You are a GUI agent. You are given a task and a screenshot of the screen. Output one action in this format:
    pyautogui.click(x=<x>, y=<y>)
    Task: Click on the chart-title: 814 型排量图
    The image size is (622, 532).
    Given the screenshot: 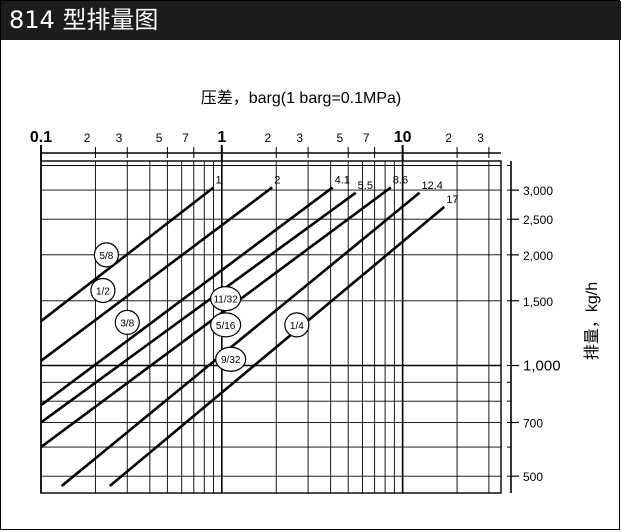 What is the action you would take?
    pyautogui.click(x=84, y=20)
    